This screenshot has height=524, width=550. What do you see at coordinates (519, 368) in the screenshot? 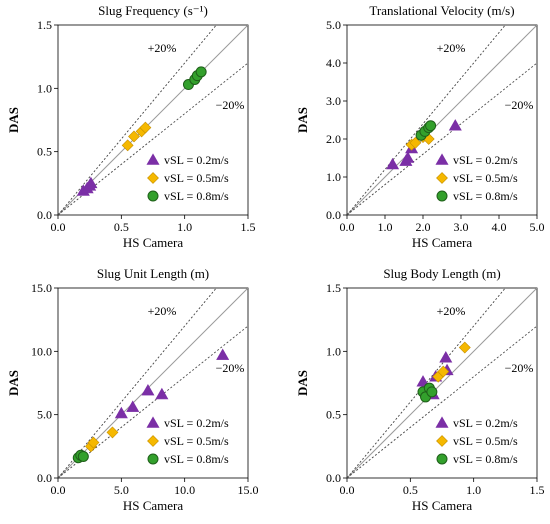
I see `minus-20-label: −20%` at bounding box center [519, 368].